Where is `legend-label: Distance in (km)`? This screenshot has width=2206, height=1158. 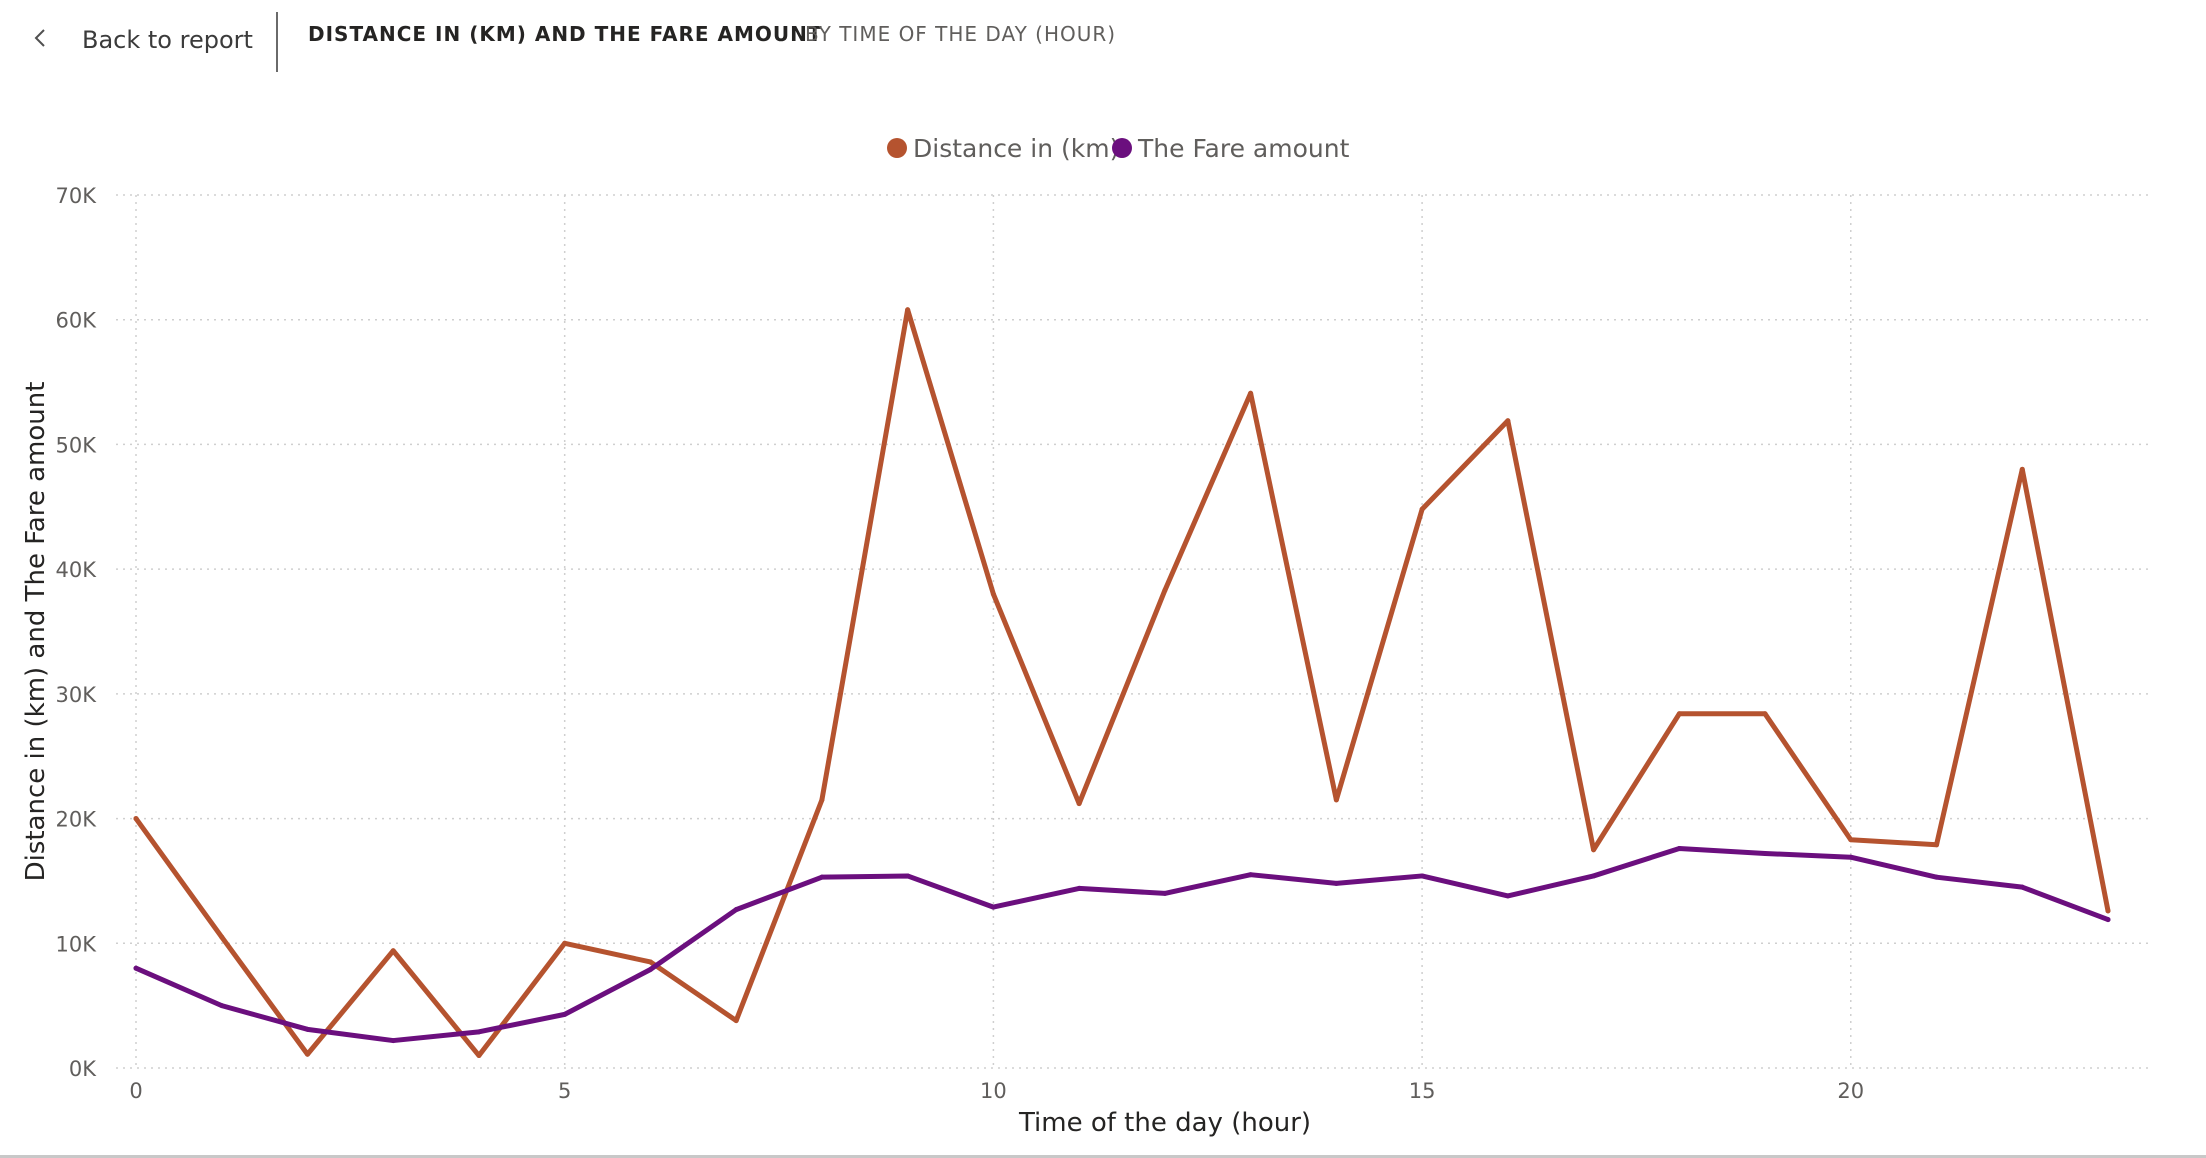 legend-label: Distance in (km) is located at coordinates (1016, 148).